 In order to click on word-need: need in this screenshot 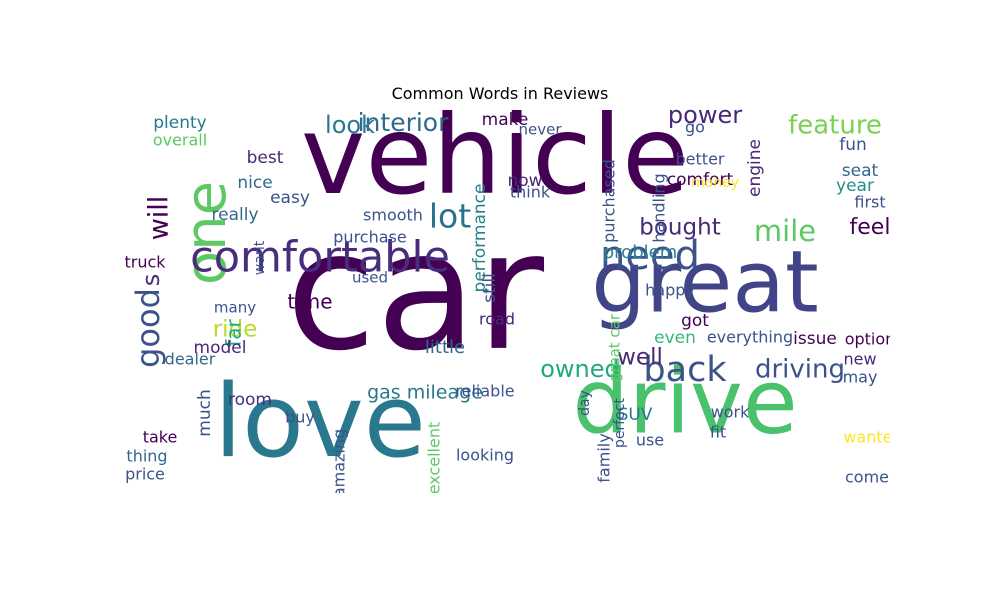, I will do `click(650, 256)`.